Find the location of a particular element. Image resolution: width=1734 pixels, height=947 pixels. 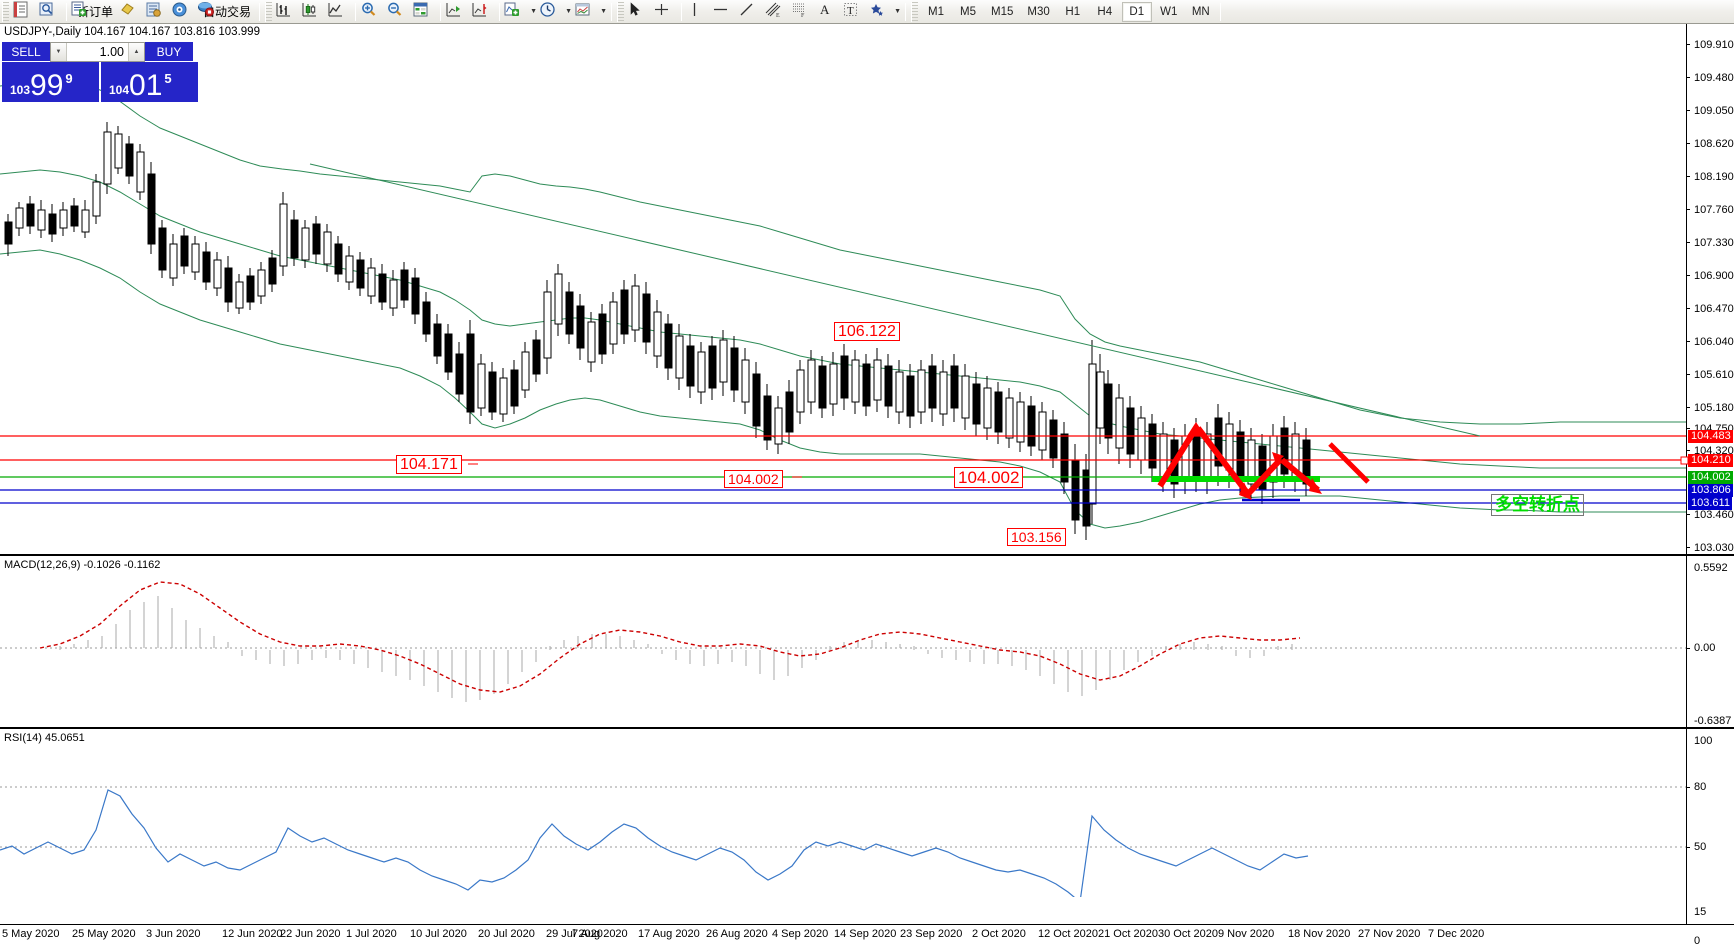

candlestick-chart-icon is located at coordinates (313, 11).